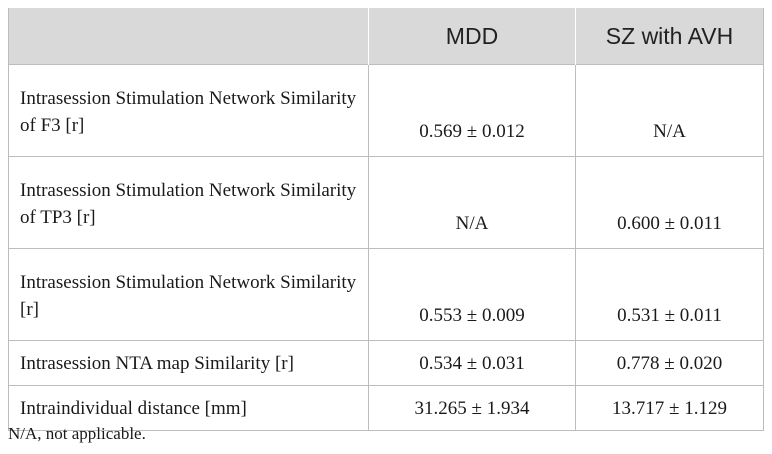  I want to click on mdd-value: N/A, so click(472, 202).